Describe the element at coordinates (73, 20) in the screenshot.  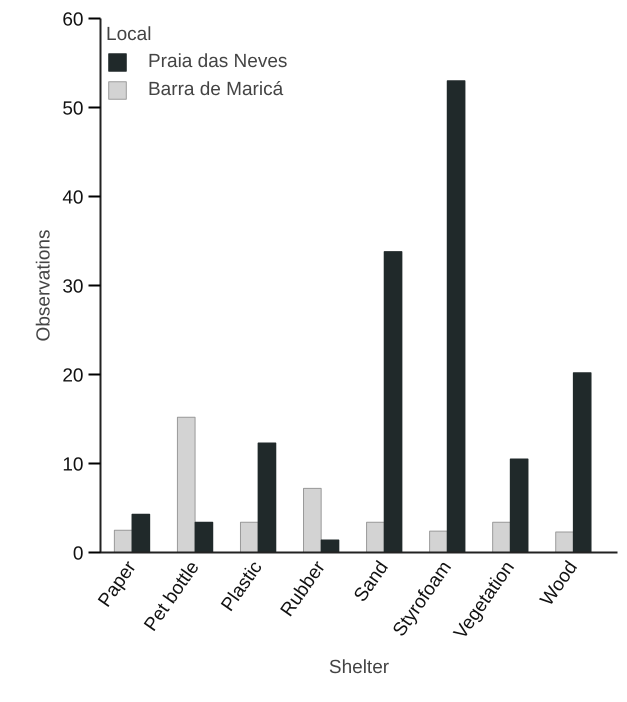
I see `y-tick-label: 60` at that location.